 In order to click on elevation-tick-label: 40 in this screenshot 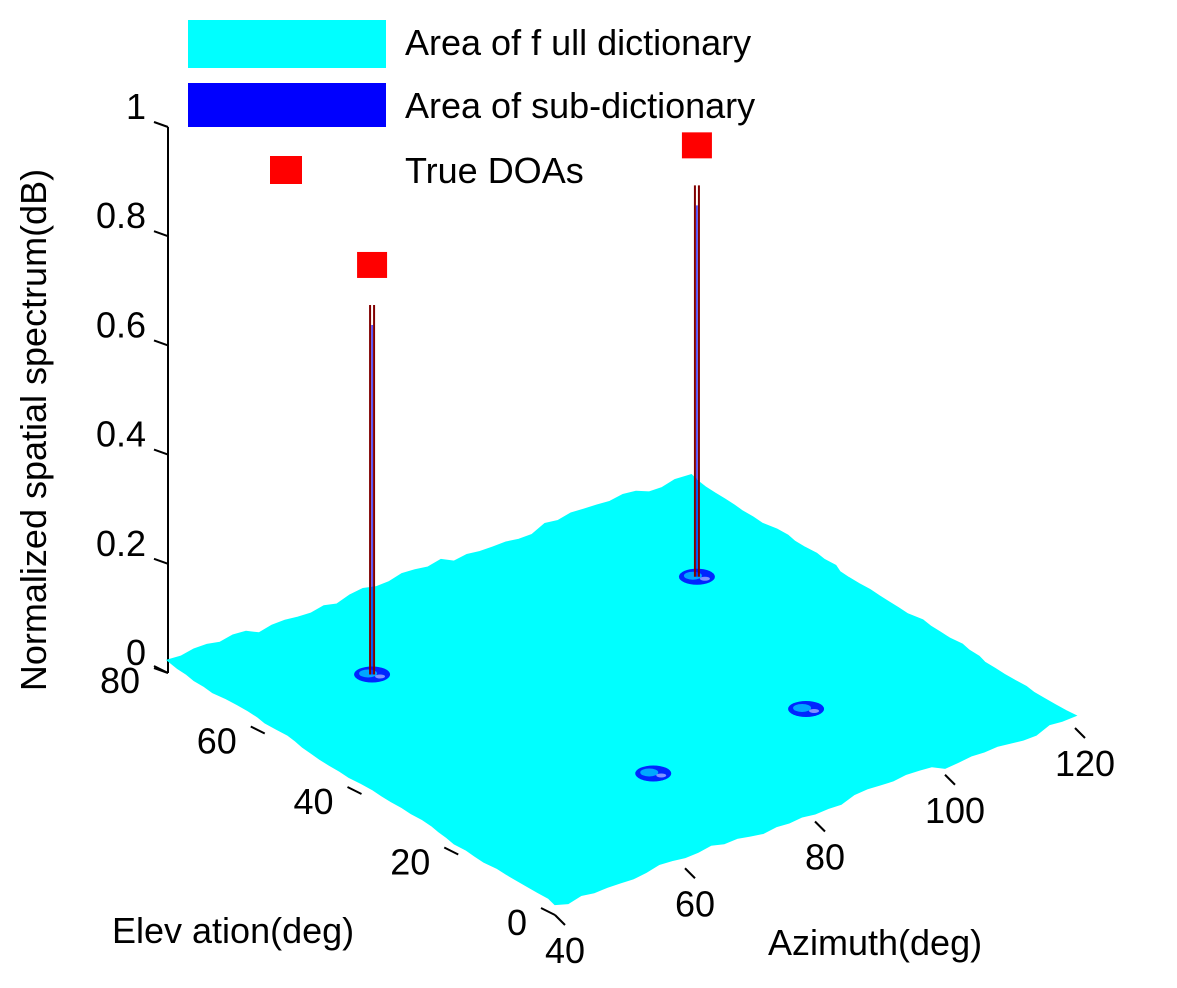, I will do `click(313, 801)`.